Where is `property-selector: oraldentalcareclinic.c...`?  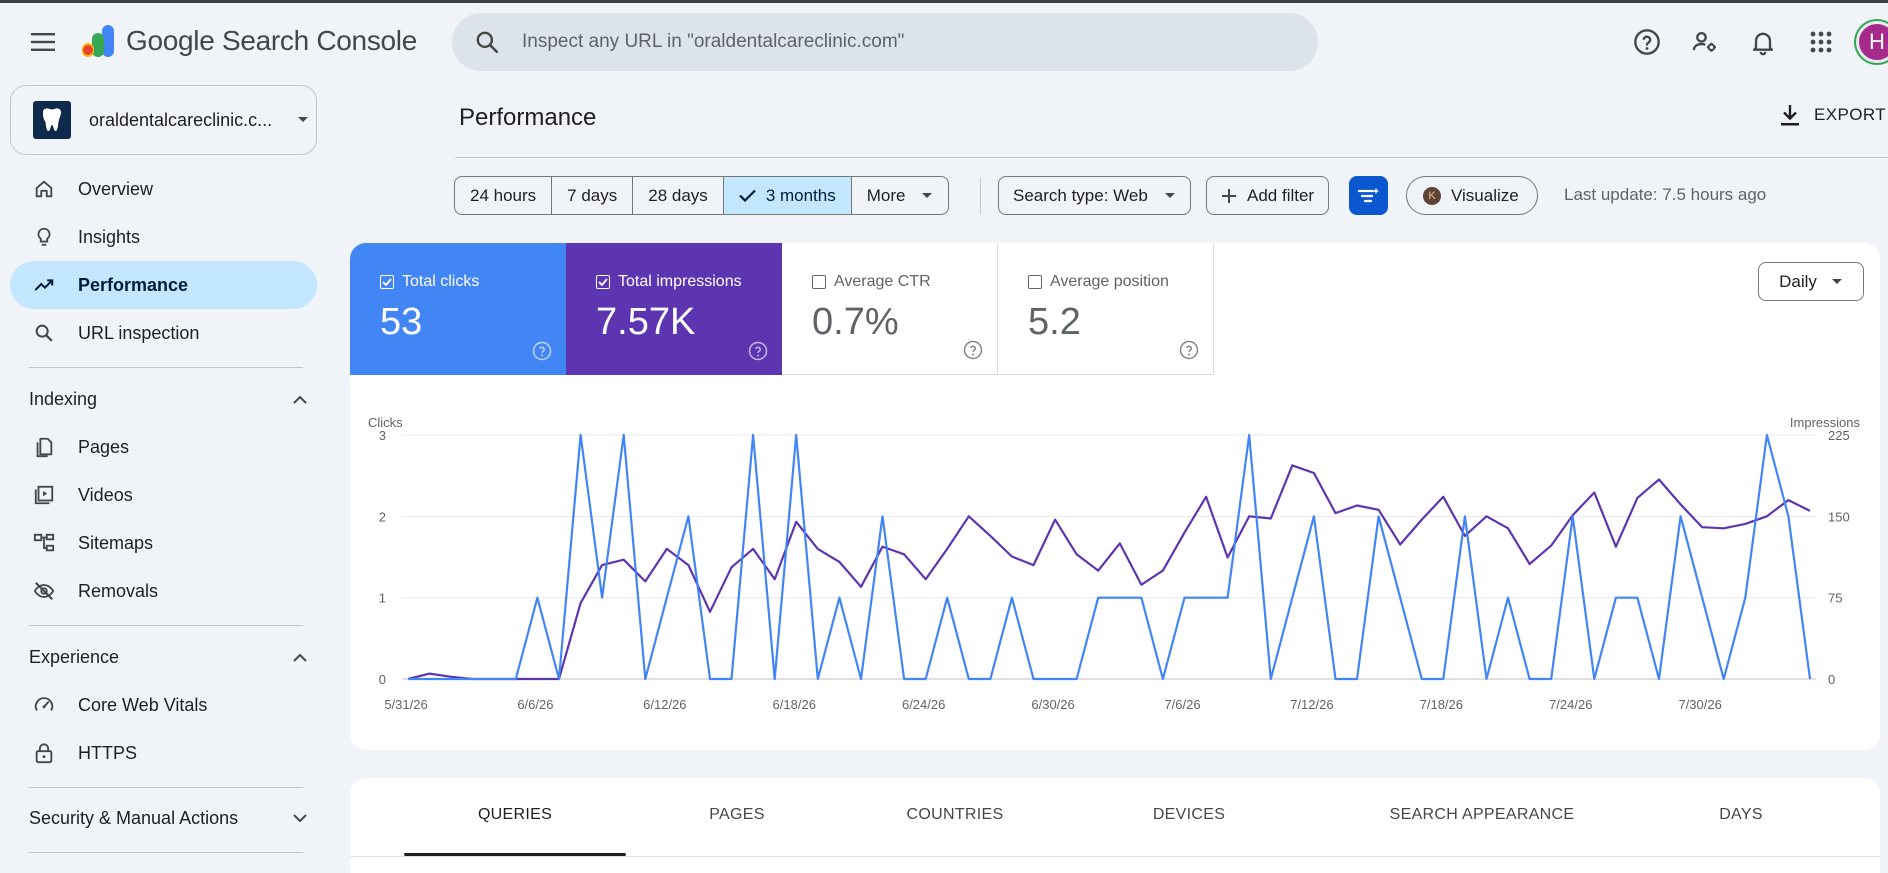 property-selector: oraldentalcareclinic.c... is located at coordinates (163, 120).